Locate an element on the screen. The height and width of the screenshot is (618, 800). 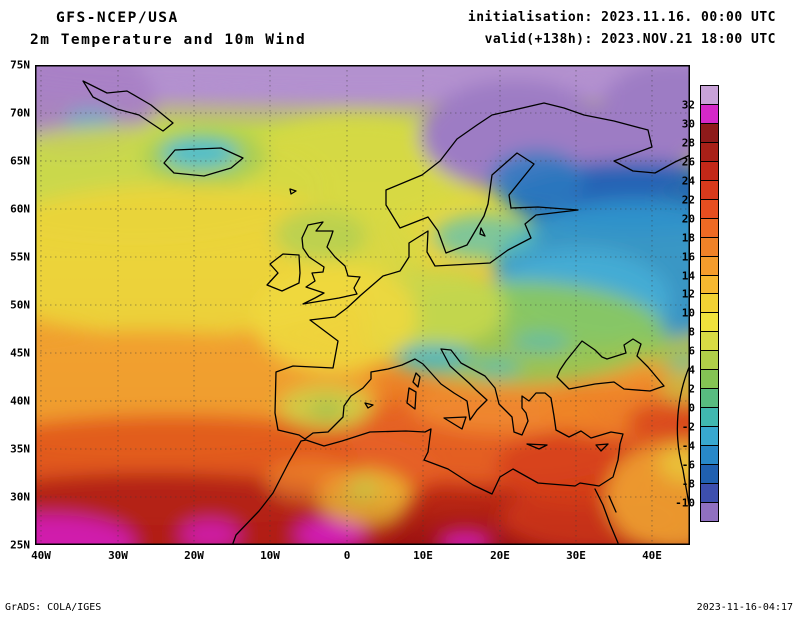
lat-tick-label: 40N is located at coordinates (20, 401).